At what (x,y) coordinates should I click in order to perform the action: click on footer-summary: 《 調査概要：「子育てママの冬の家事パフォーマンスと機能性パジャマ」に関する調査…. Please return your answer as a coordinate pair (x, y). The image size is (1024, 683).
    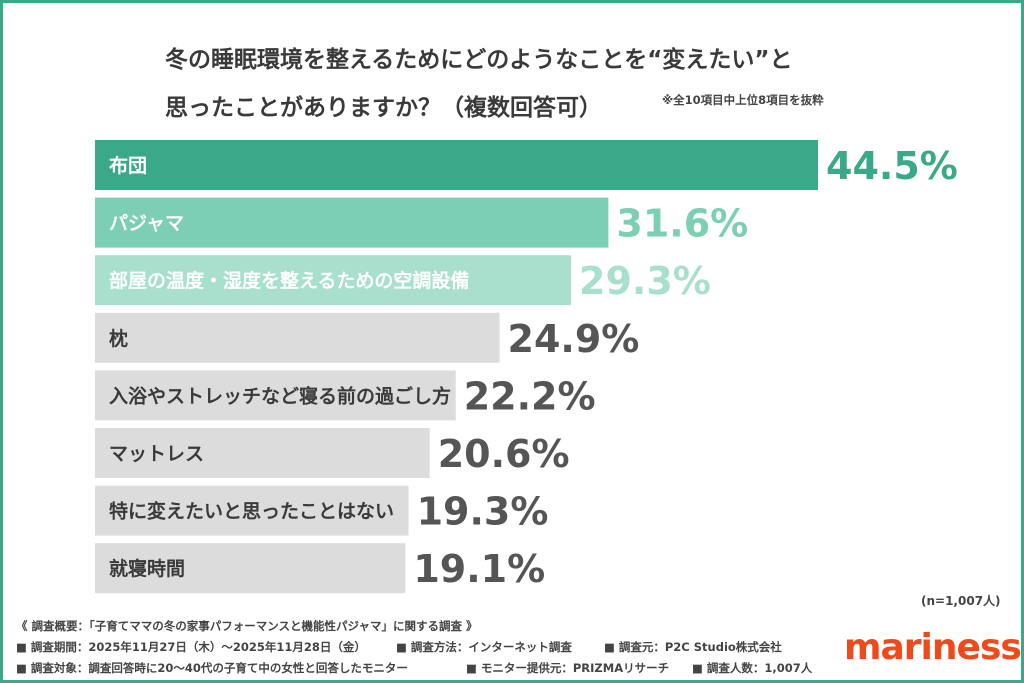
    Looking at the image, I should click on (247, 626).